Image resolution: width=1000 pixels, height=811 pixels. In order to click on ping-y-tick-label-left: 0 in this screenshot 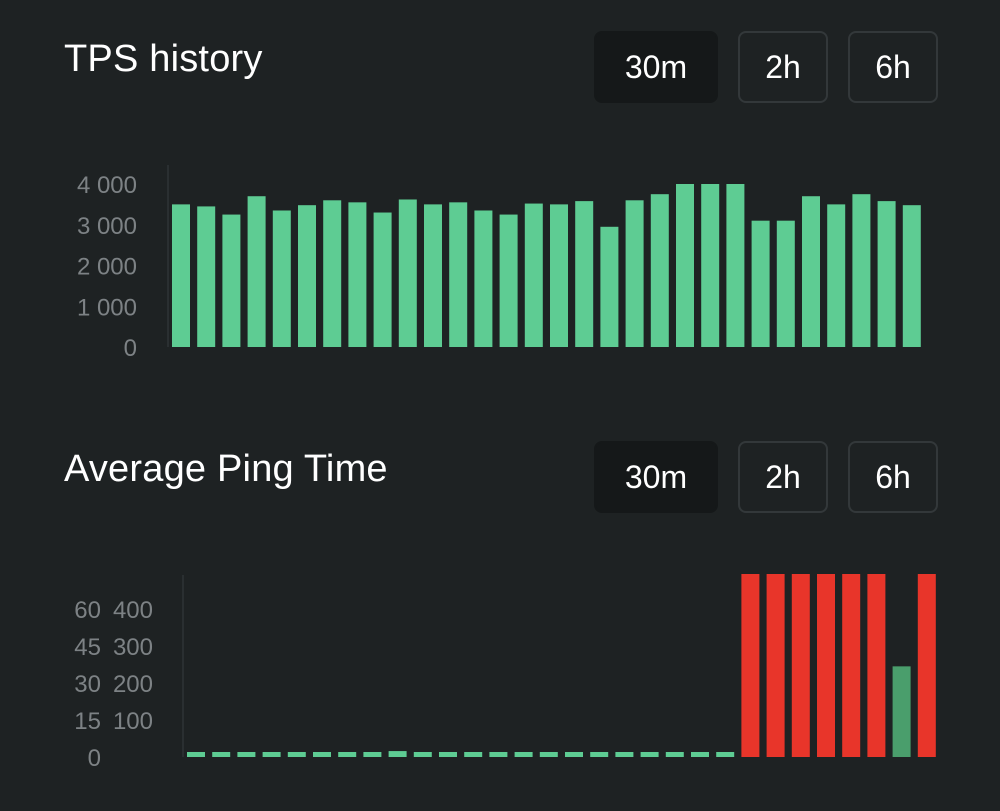, I will do `click(94, 758)`.